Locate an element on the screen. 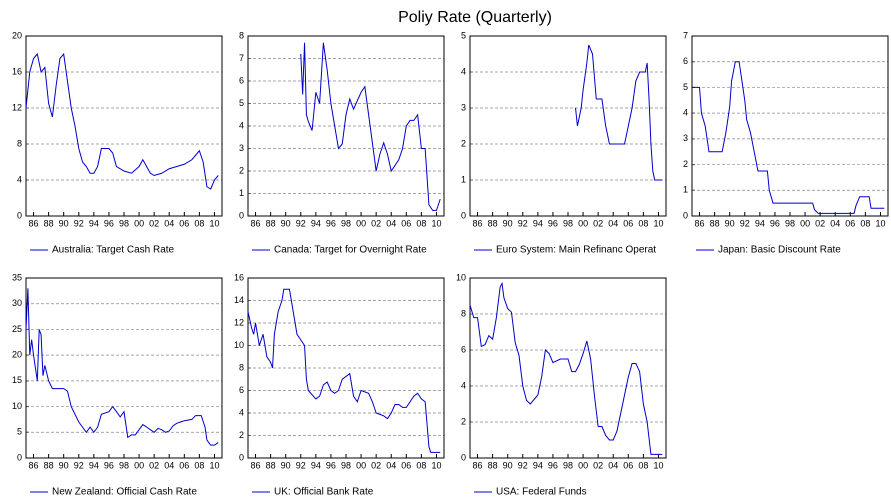 The width and height of the screenshot is (891, 500). y-tick-label: 14 is located at coordinates (239, 300).